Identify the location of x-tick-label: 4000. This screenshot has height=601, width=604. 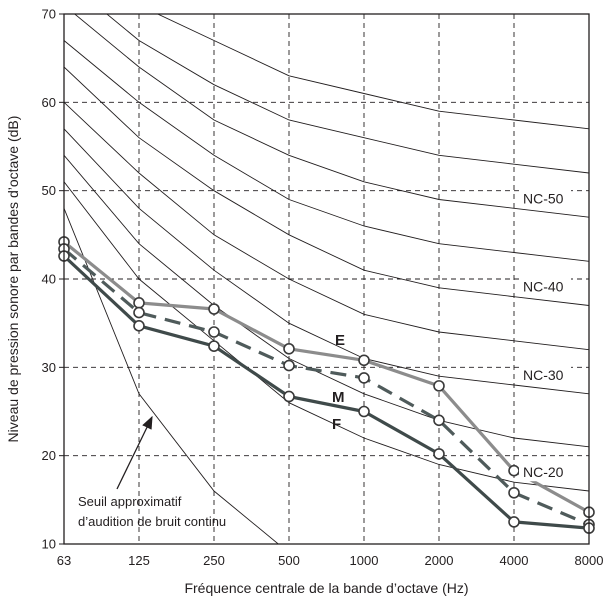
(514, 560).